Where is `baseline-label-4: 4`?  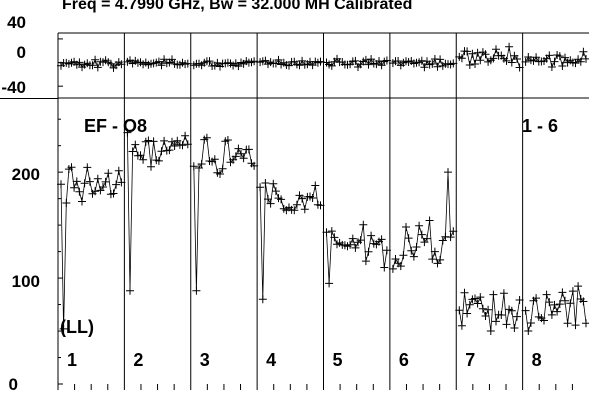
baseline-label-4: 4 is located at coordinates (271, 360).